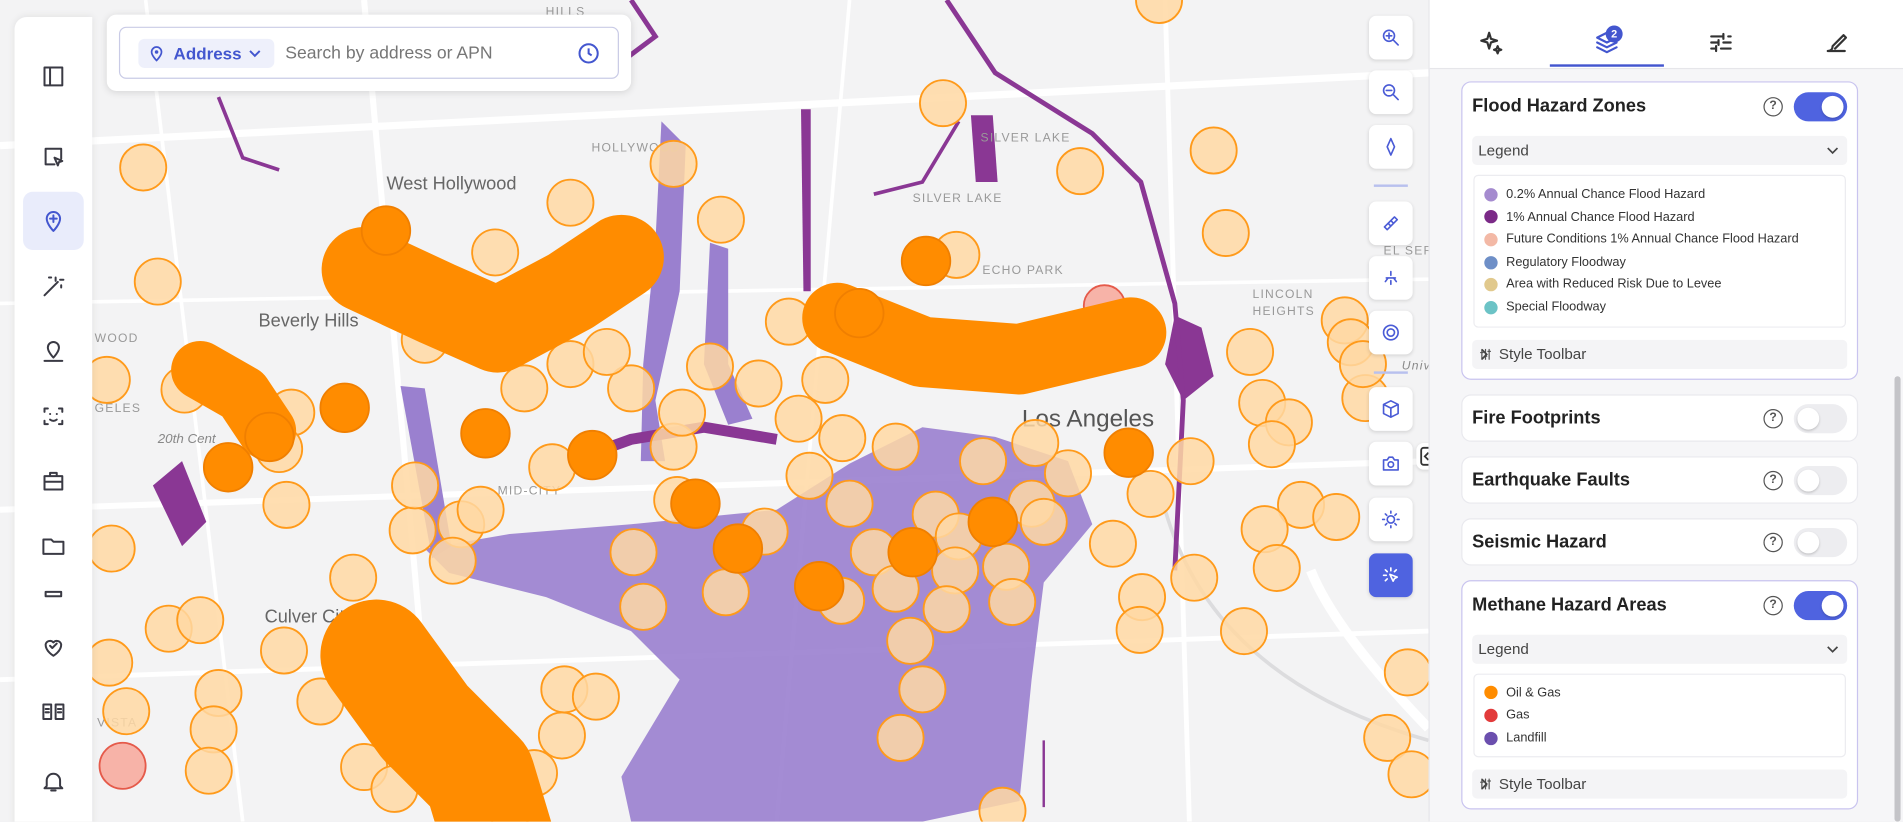 This screenshot has height=822, width=1903. What do you see at coordinates (588, 53) in the screenshot?
I see `history-icon` at bounding box center [588, 53].